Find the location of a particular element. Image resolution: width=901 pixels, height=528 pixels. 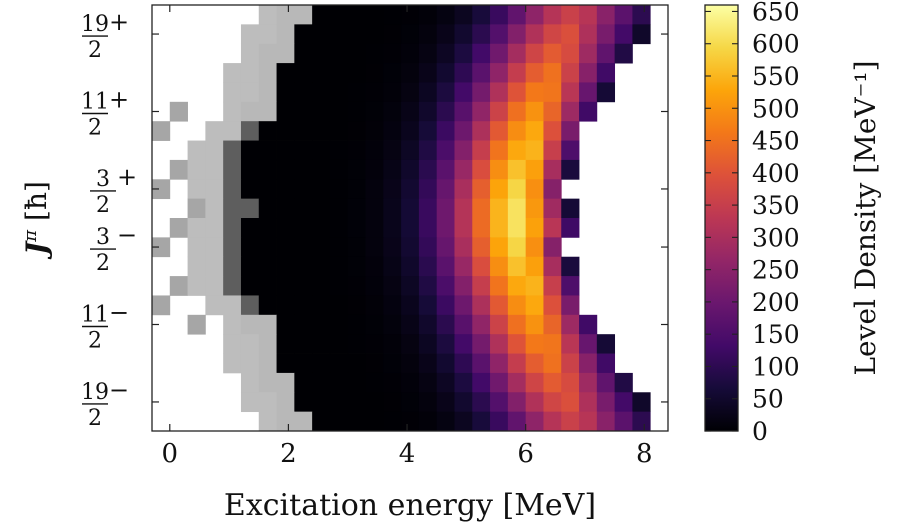

colorbar-tick-label: 600 is located at coordinates (776, 44).